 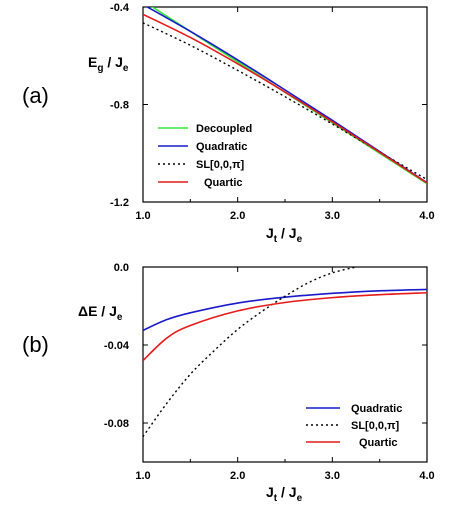 I want to click on y-tick-label: -0.4, so click(x=120, y=8).